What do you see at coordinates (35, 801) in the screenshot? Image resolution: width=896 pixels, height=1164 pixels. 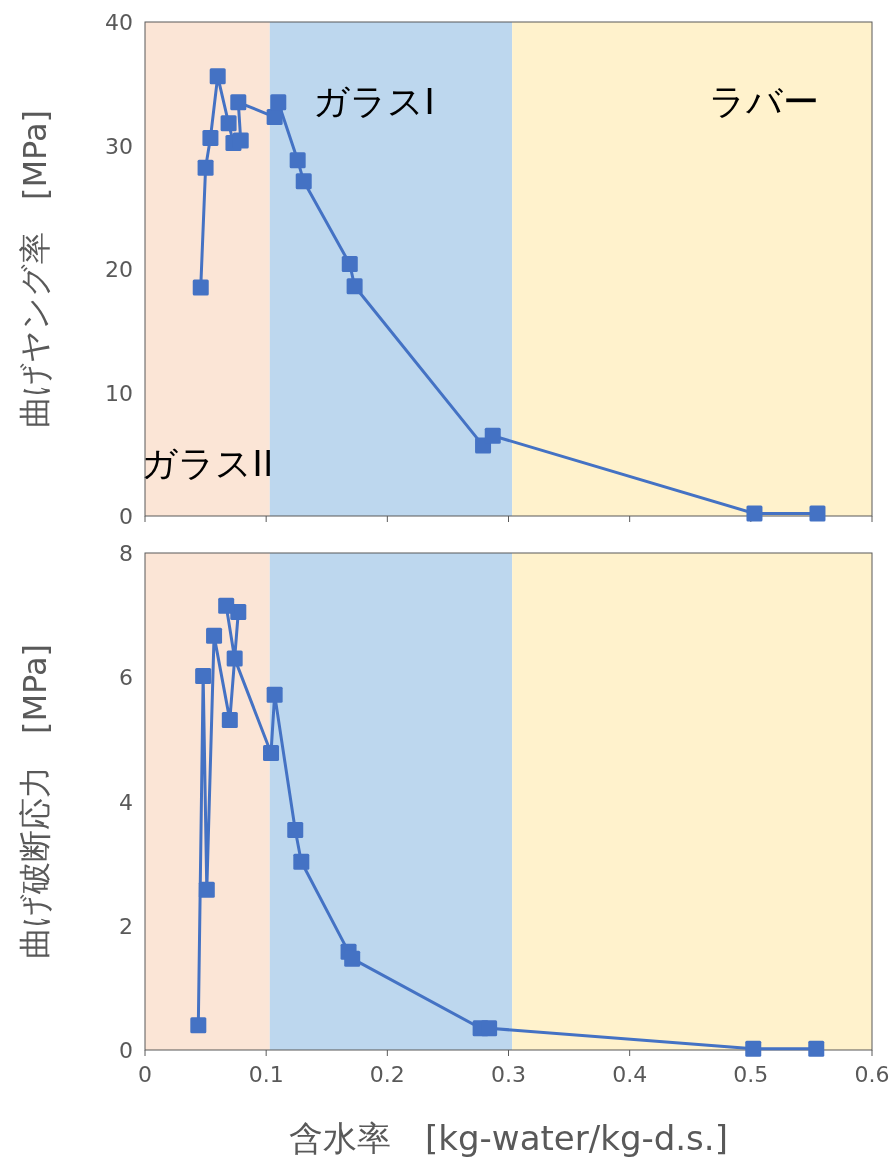 I see `y-axis-title: 曲げ破断応力 [MPa]` at bounding box center [35, 801].